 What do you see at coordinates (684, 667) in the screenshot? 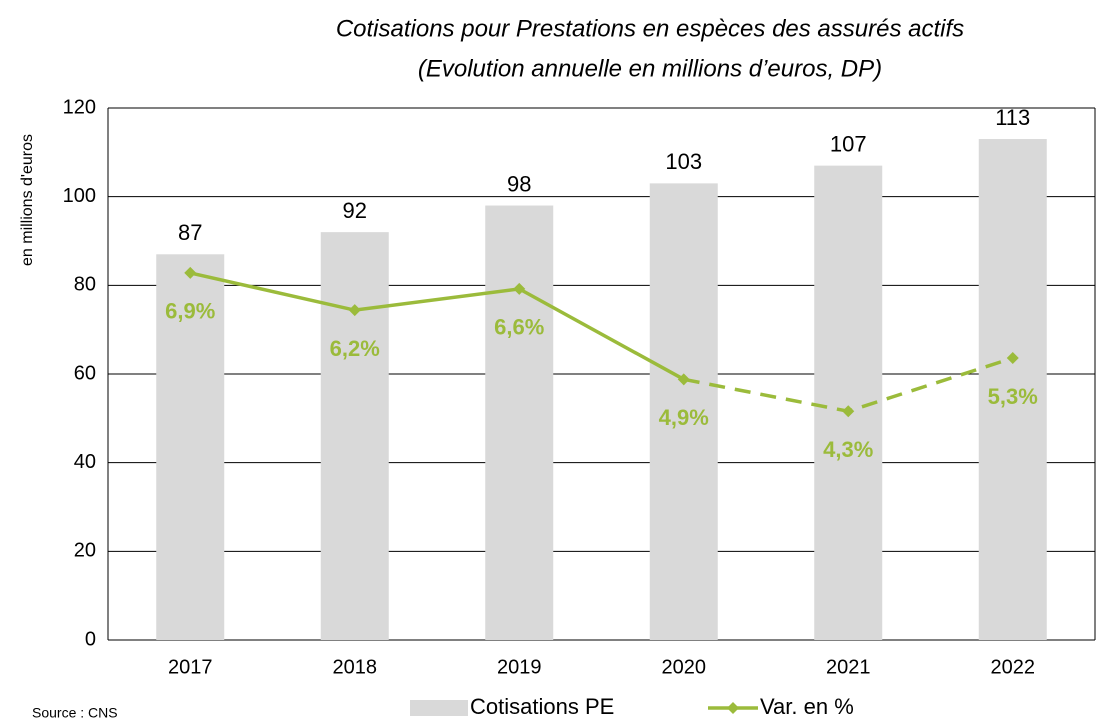
I see `x-tick-label: 2020` at bounding box center [684, 667].